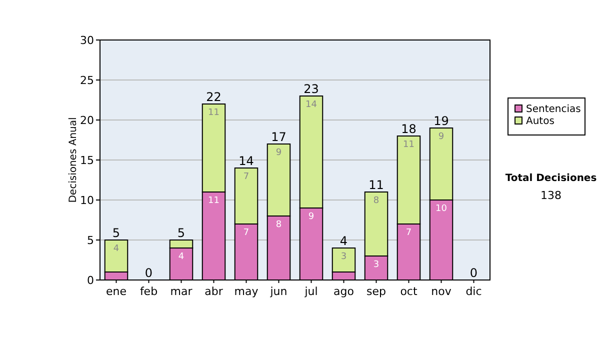 The height and width of the screenshot is (340, 600). I want to click on x-tick-label: abr, so click(214, 291).